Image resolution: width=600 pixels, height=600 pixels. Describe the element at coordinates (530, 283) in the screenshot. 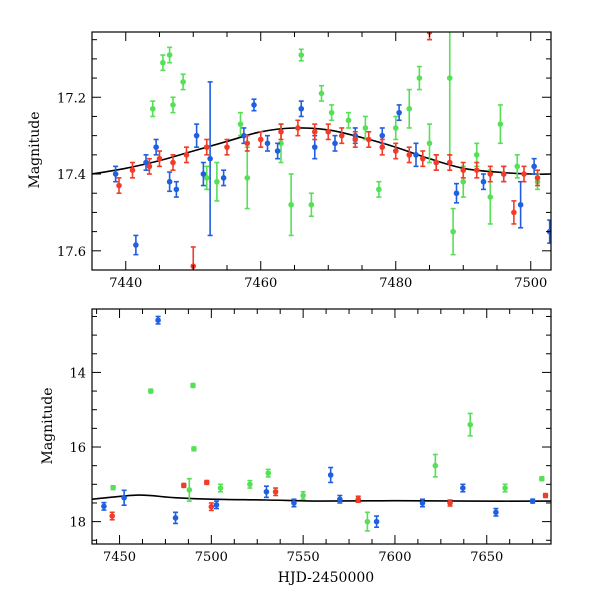

I see `x-tick-label: 7500` at that location.